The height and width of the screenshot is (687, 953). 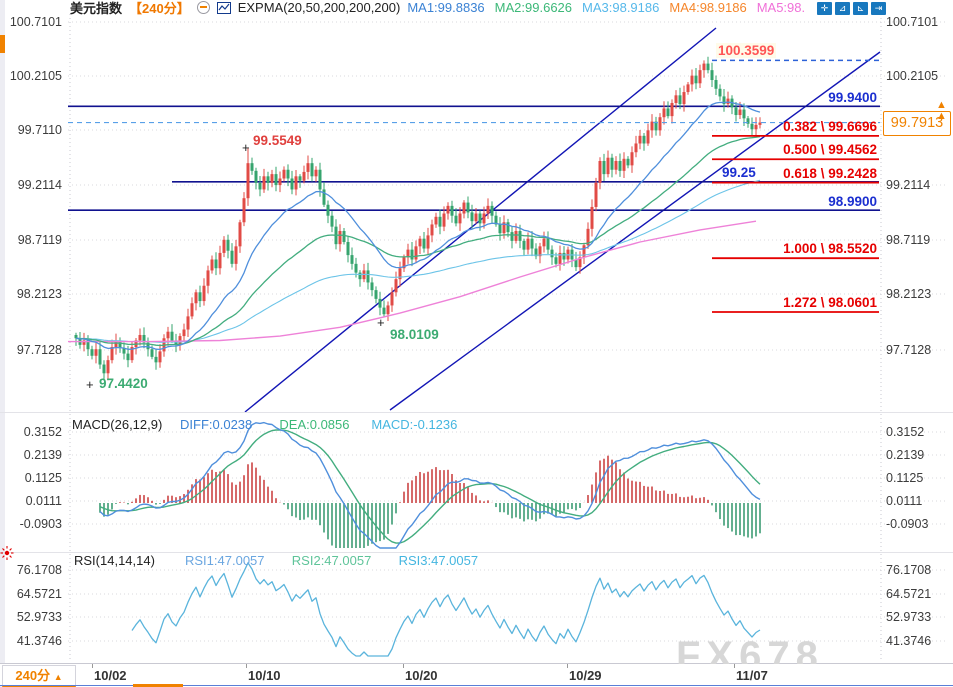 What do you see at coordinates (878, 8) in the screenshot?
I see `pan-right-icon: ⇥` at bounding box center [878, 8].